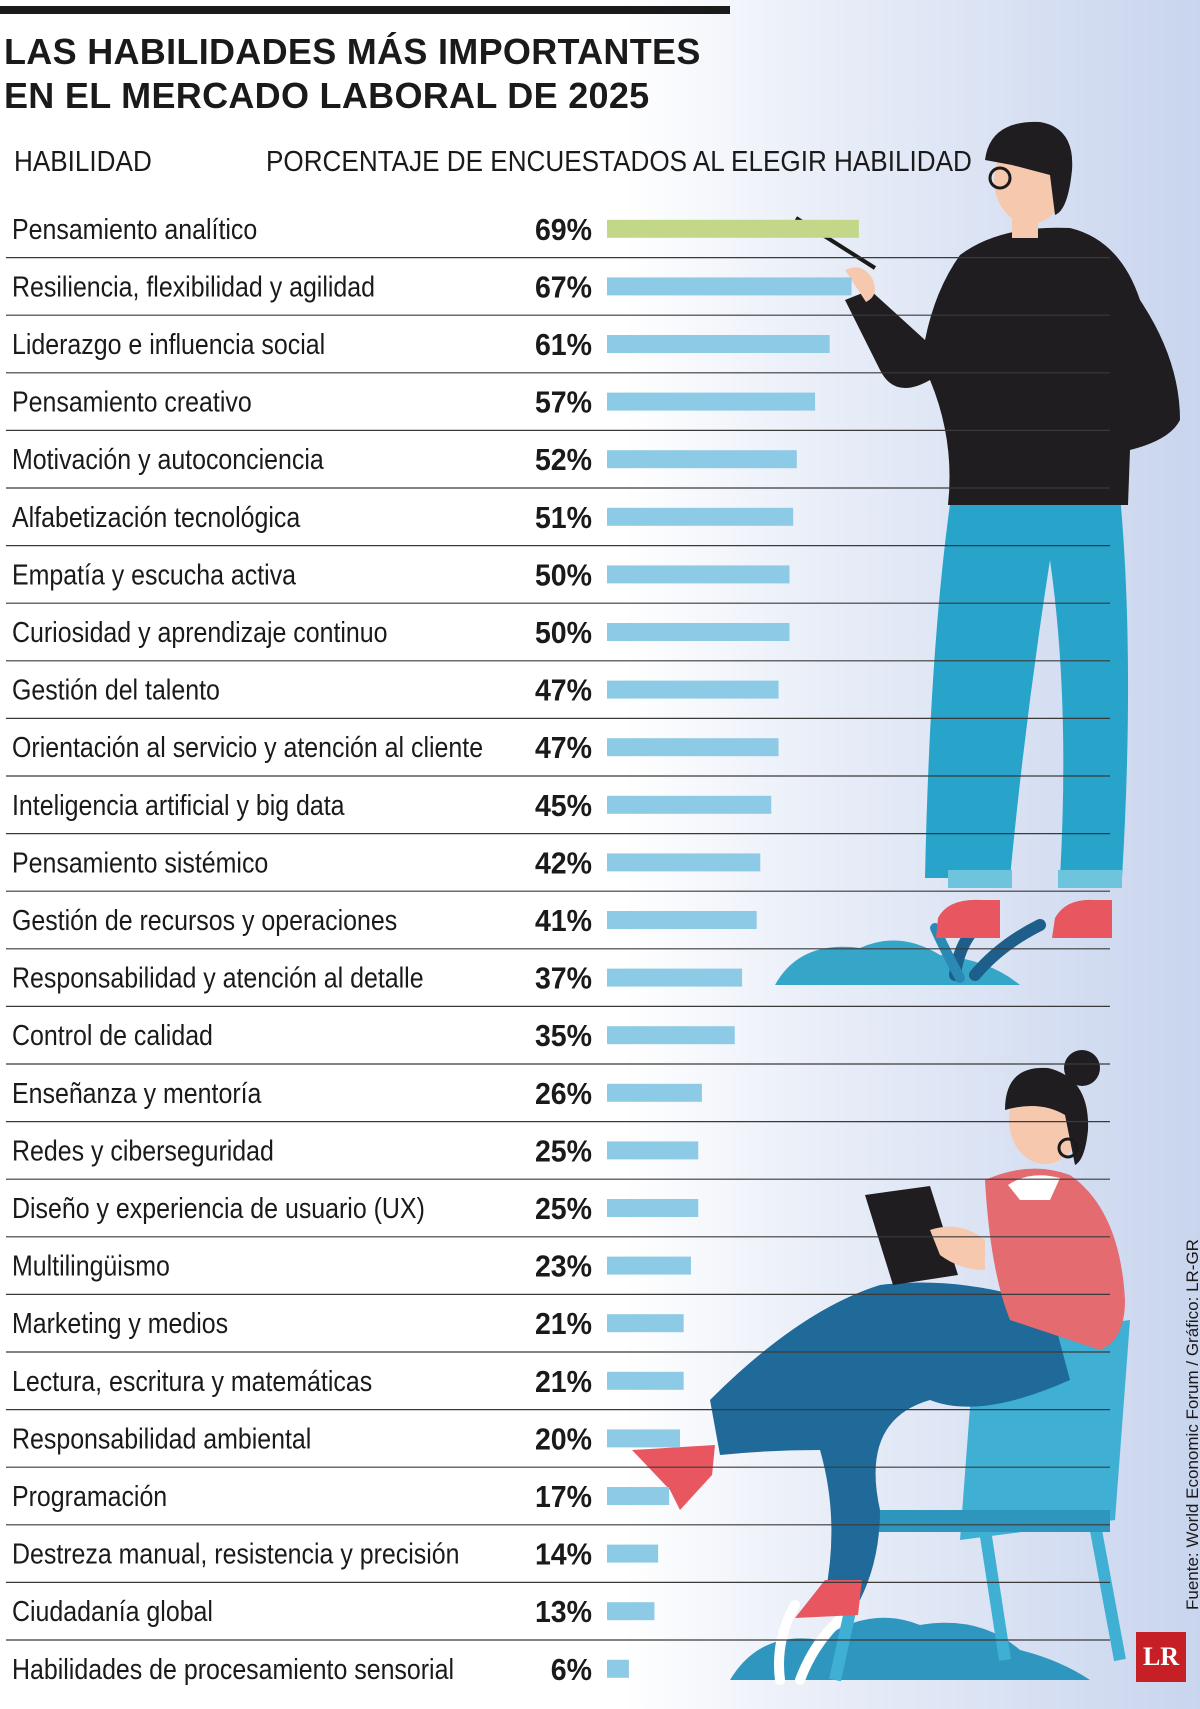 This screenshot has height=1709, width=1200. Describe the element at coordinates (233, 1669) in the screenshot. I see `category-label: Habilidades de procesamiento sensorial` at that location.